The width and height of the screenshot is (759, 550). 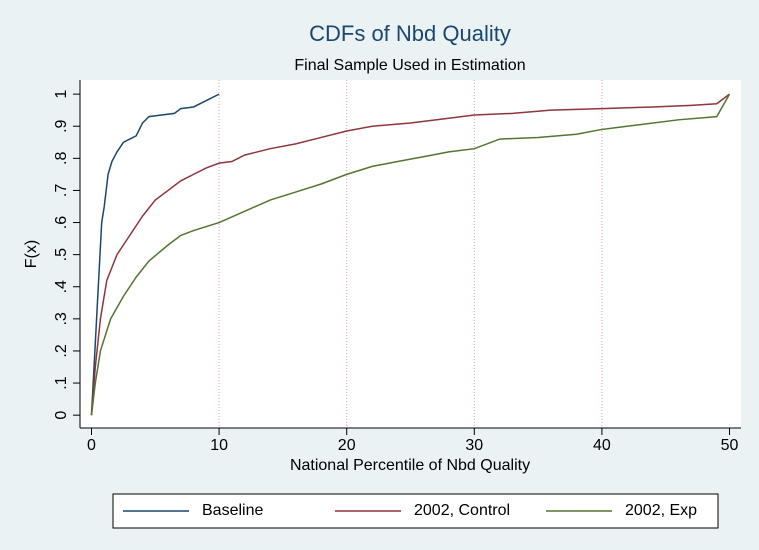 I want to click on x-axis-label: National Percentile of Nbd Quality, so click(x=410, y=465).